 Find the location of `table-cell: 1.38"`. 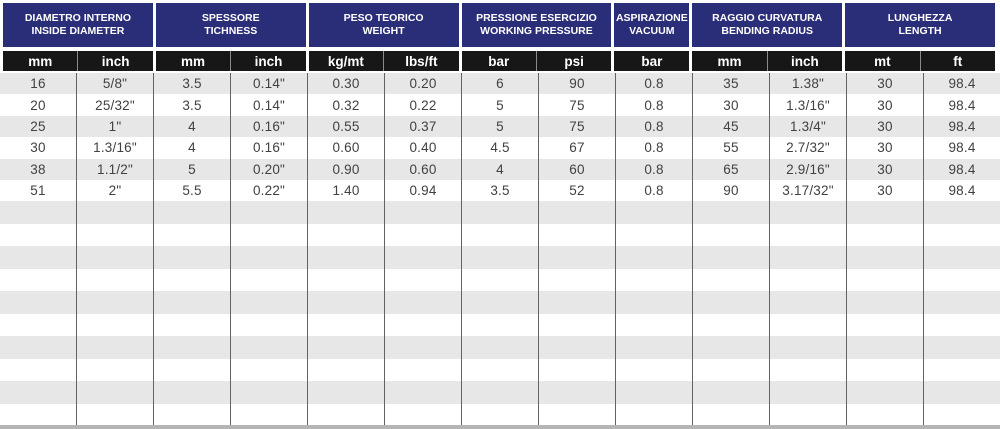

table-cell: 1.38" is located at coordinates (808, 84).